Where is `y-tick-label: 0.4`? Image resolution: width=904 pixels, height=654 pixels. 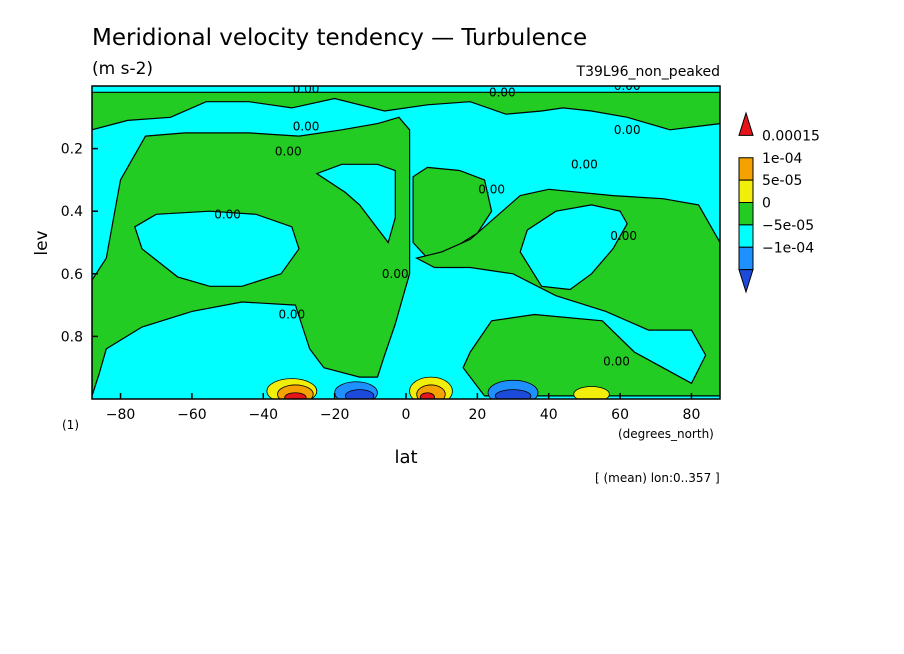
y-tick-label: 0.4 is located at coordinates (72, 212).